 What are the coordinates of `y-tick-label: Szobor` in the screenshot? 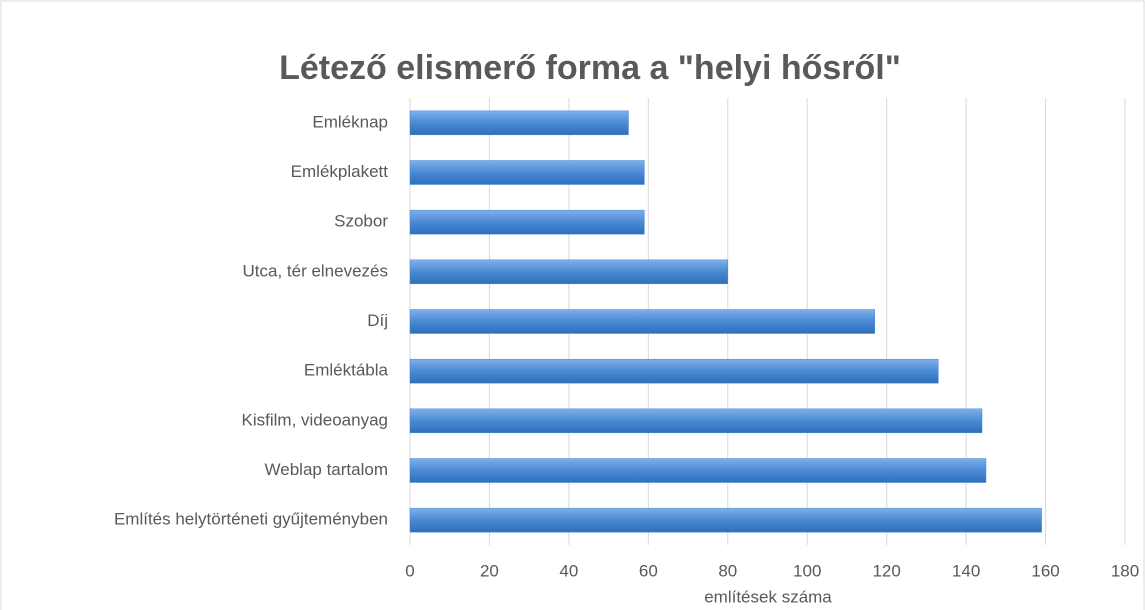 It's located at (361, 221).